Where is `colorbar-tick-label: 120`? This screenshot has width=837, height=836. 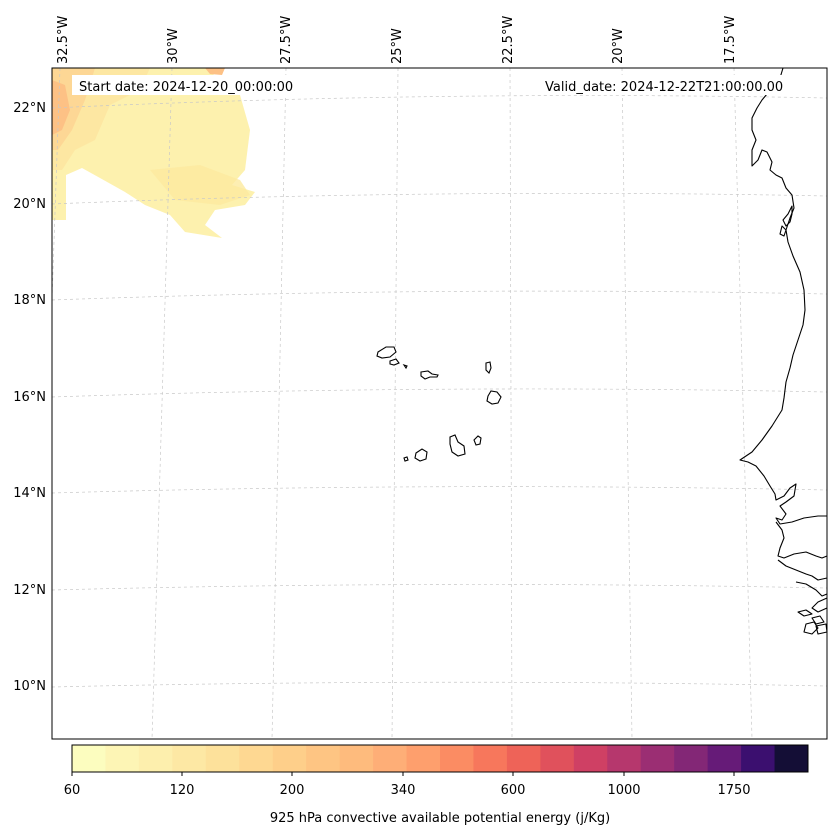
colorbar-tick-label: 120 is located at coordinates (182, 790).